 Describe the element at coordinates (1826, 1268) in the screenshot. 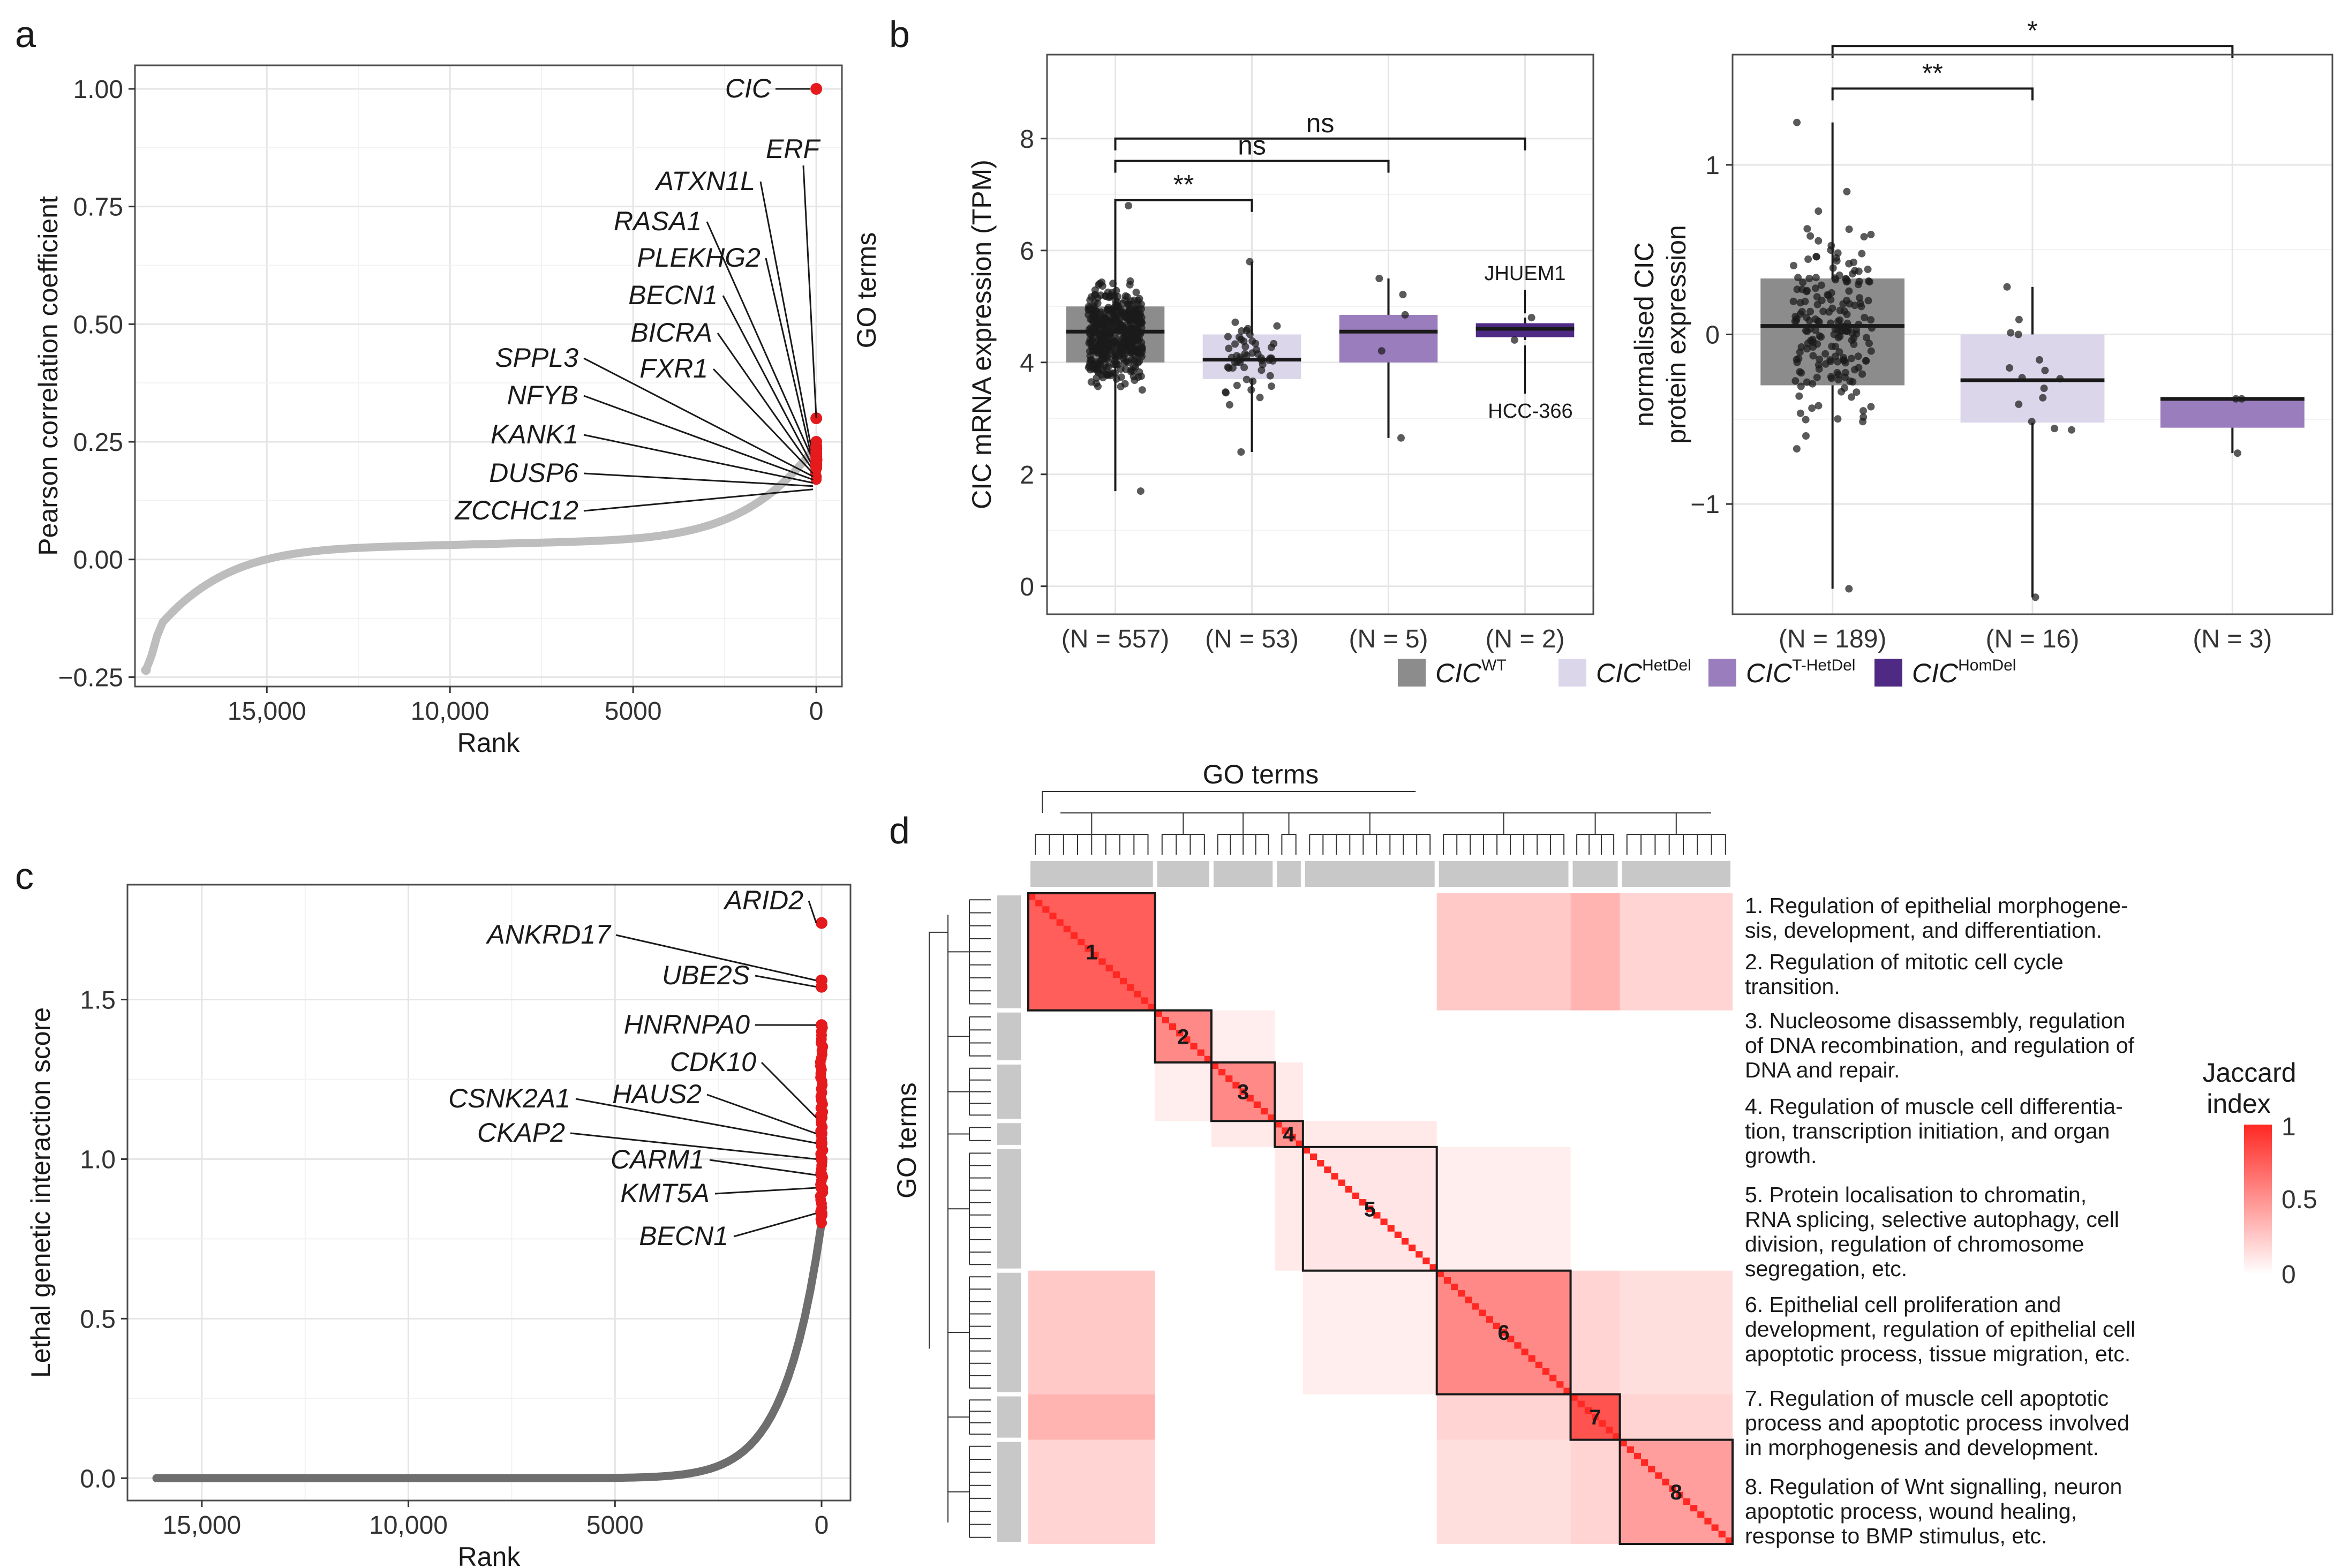

I see `cluster-description-5: segregation, etc.` at that location.